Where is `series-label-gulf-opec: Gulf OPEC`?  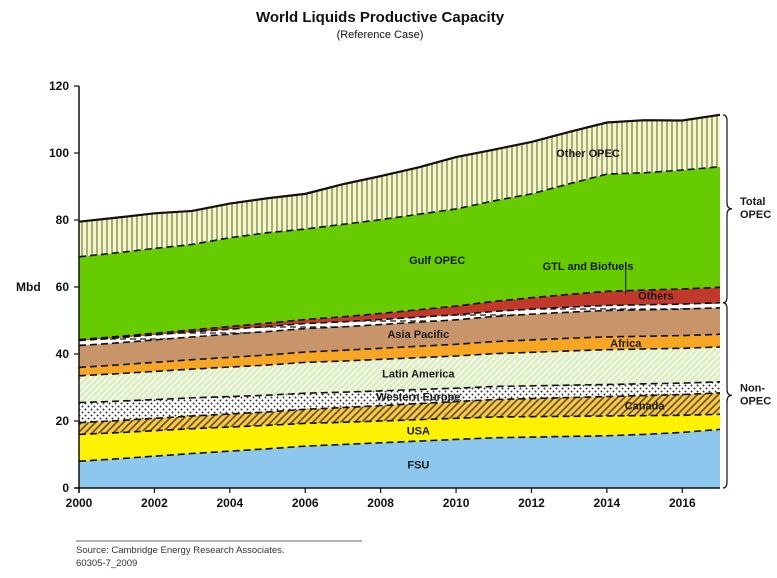
series-label-gulf-opec: Gulf OPEC is located at coordinates (437, 261).